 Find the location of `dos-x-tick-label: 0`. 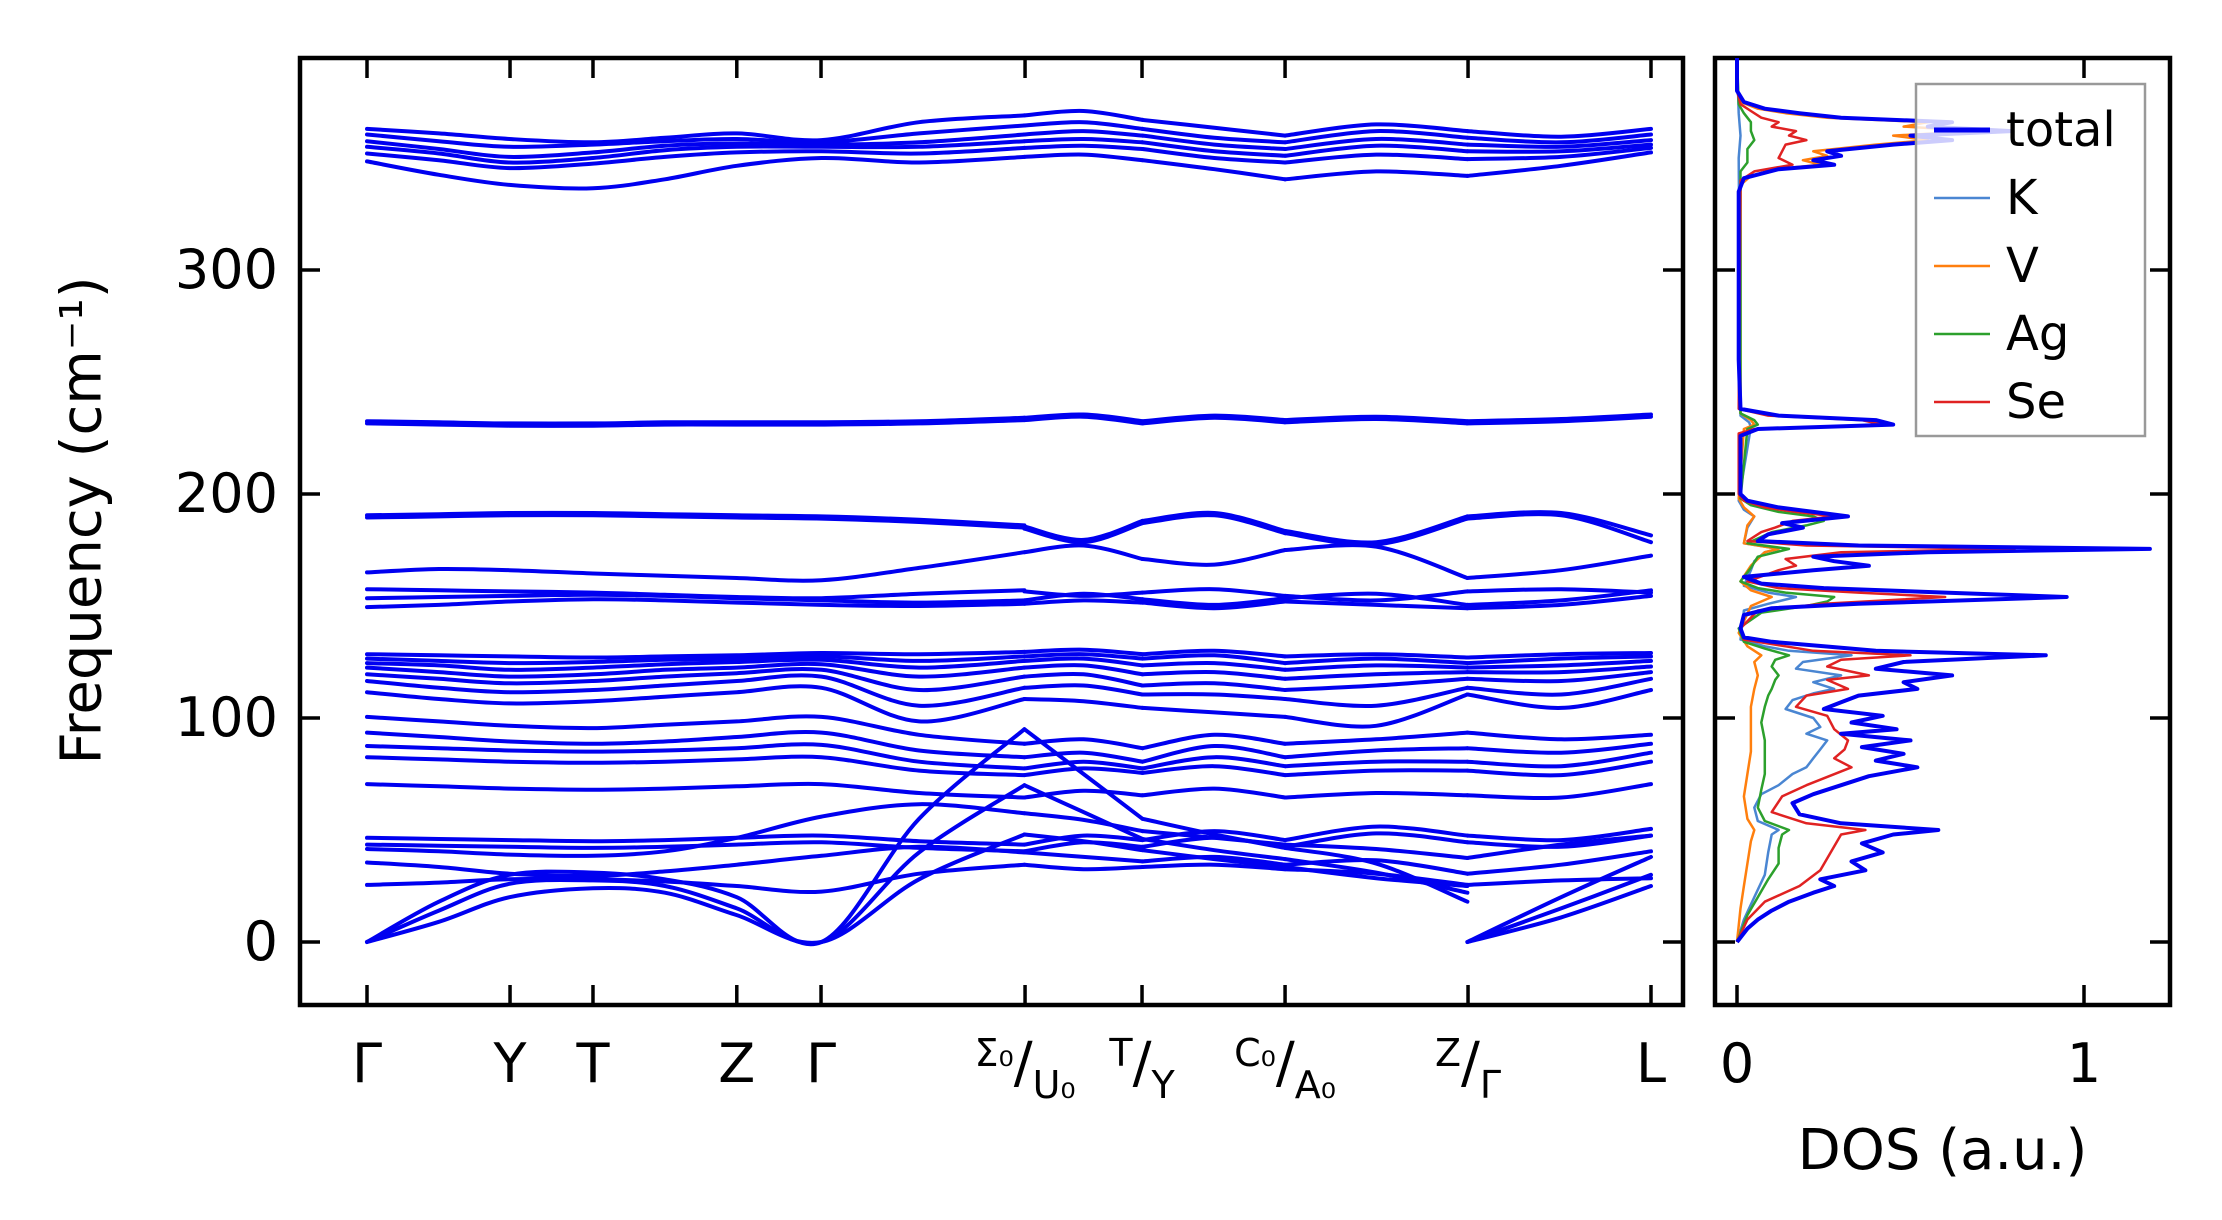

dos-x-tick-label: 0 is located at coordinates (1737, 1063).